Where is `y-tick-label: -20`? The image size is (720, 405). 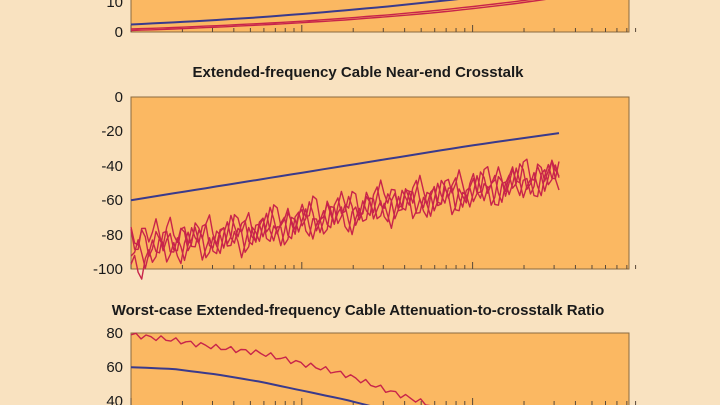
y-tick-label: -20 is located at coordinates (112, 131).